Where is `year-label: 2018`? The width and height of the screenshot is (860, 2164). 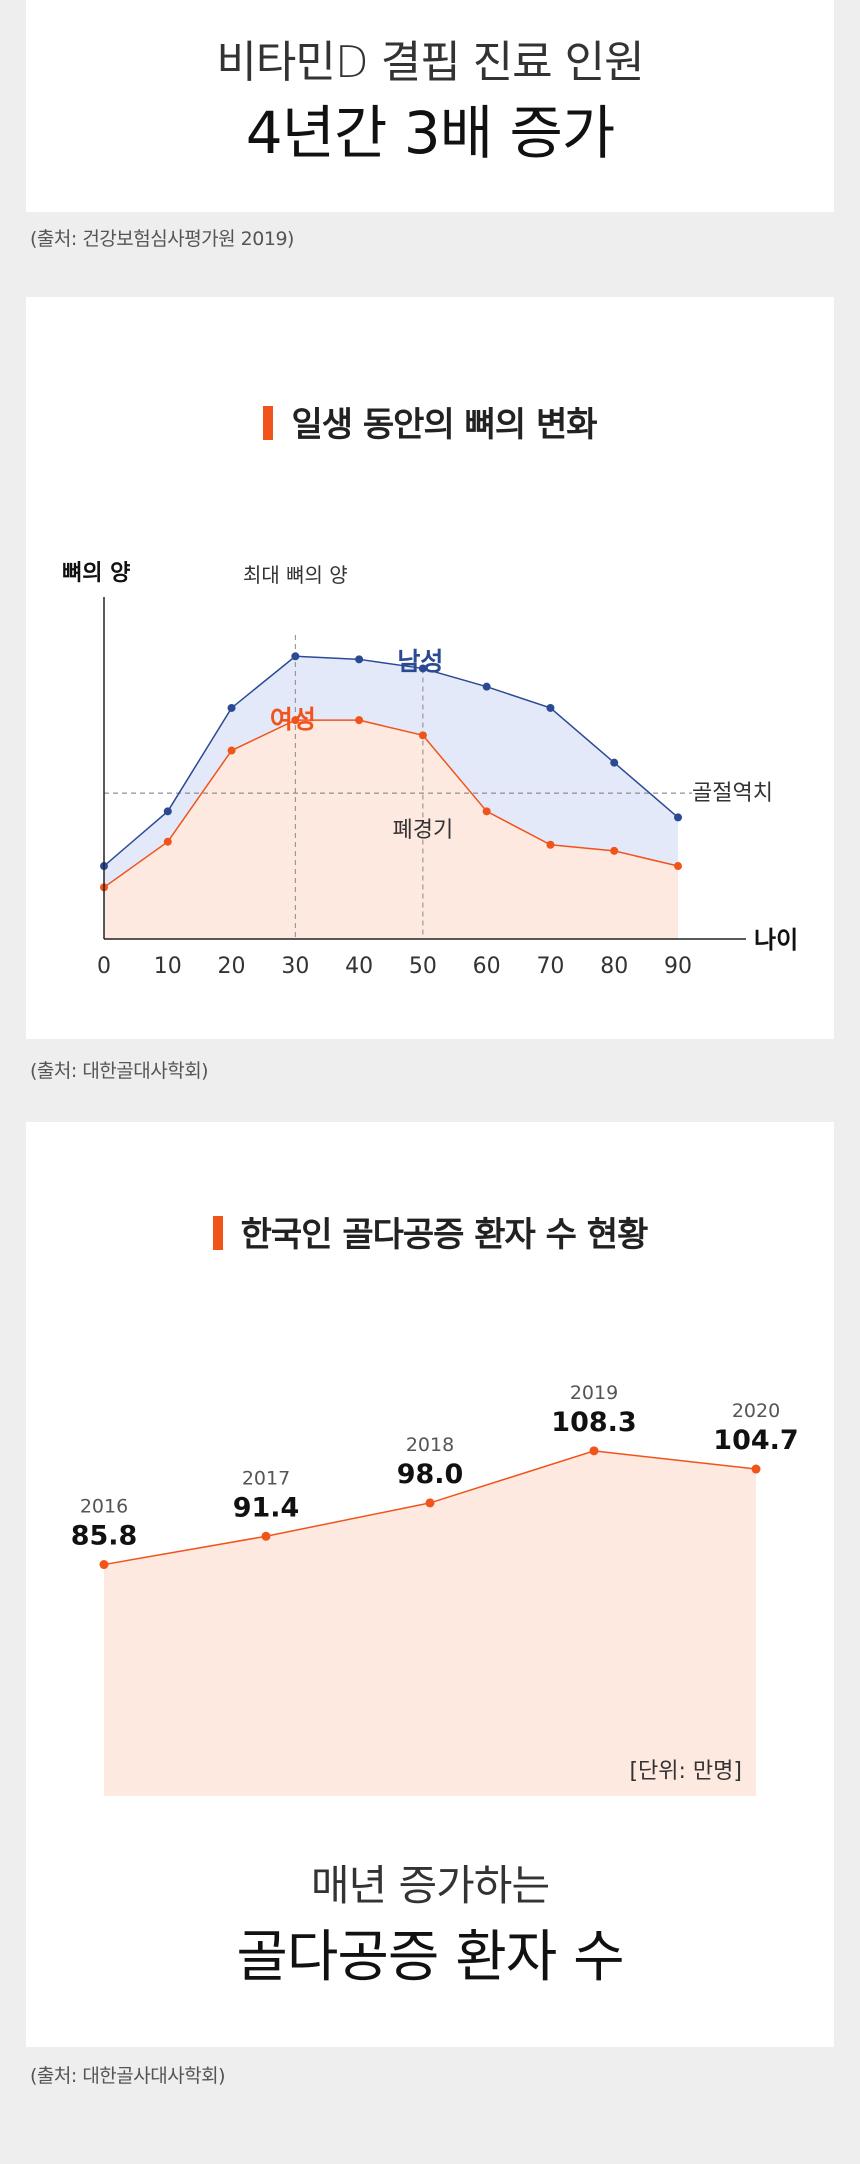
year-label: 2018 is located at coordinates (430, 1445).